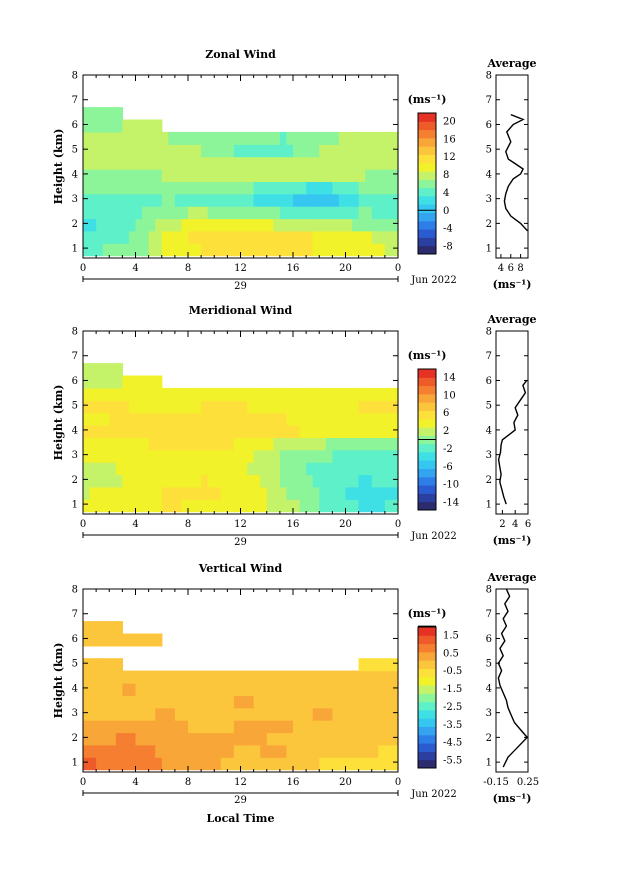 Image resolution: width=620 pixels, height=873 pixels. Describe the element at coordinates (489, 455) in the screenshot. I see `avg-y-tick-label: 3` at that location.